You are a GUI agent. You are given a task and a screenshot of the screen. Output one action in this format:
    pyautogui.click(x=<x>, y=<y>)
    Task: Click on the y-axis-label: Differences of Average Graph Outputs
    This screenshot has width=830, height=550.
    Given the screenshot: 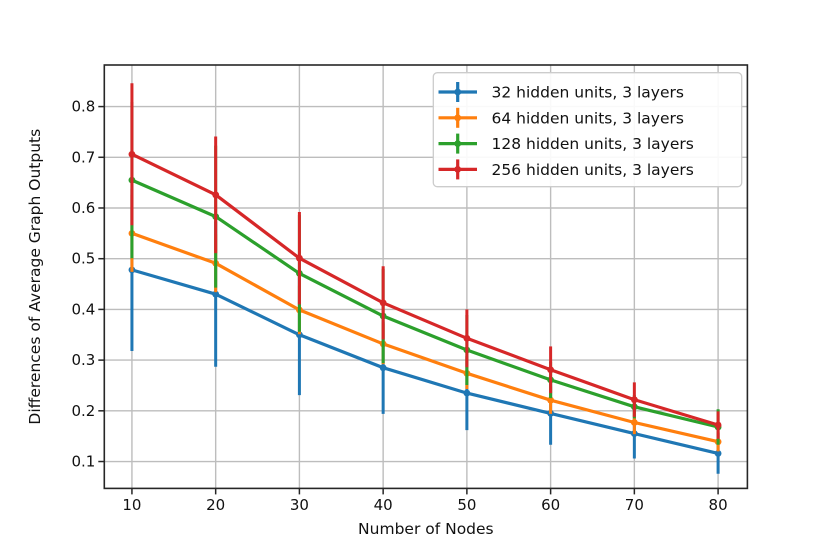 What is the action you would take?
    pyautogui.click(x=35, y=277)
    